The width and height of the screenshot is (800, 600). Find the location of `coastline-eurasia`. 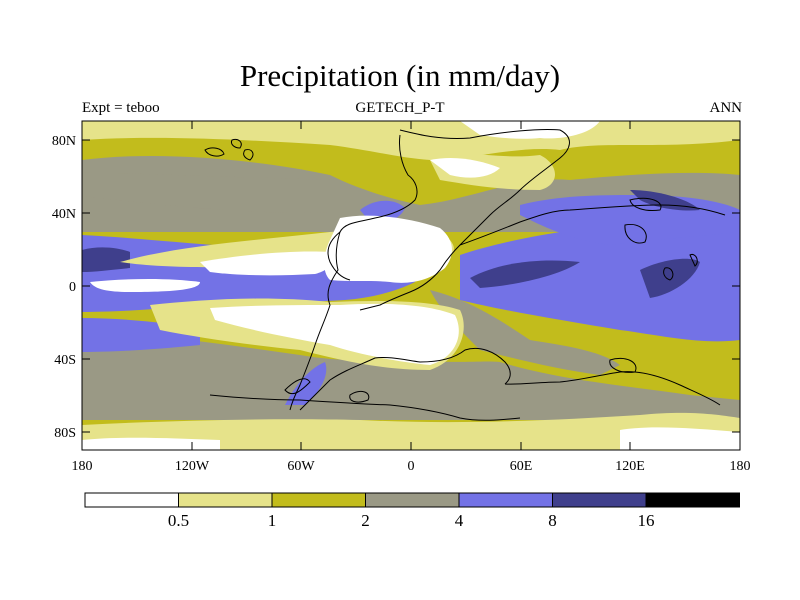

coastline-eurasia is located at coordinates (612, 388).